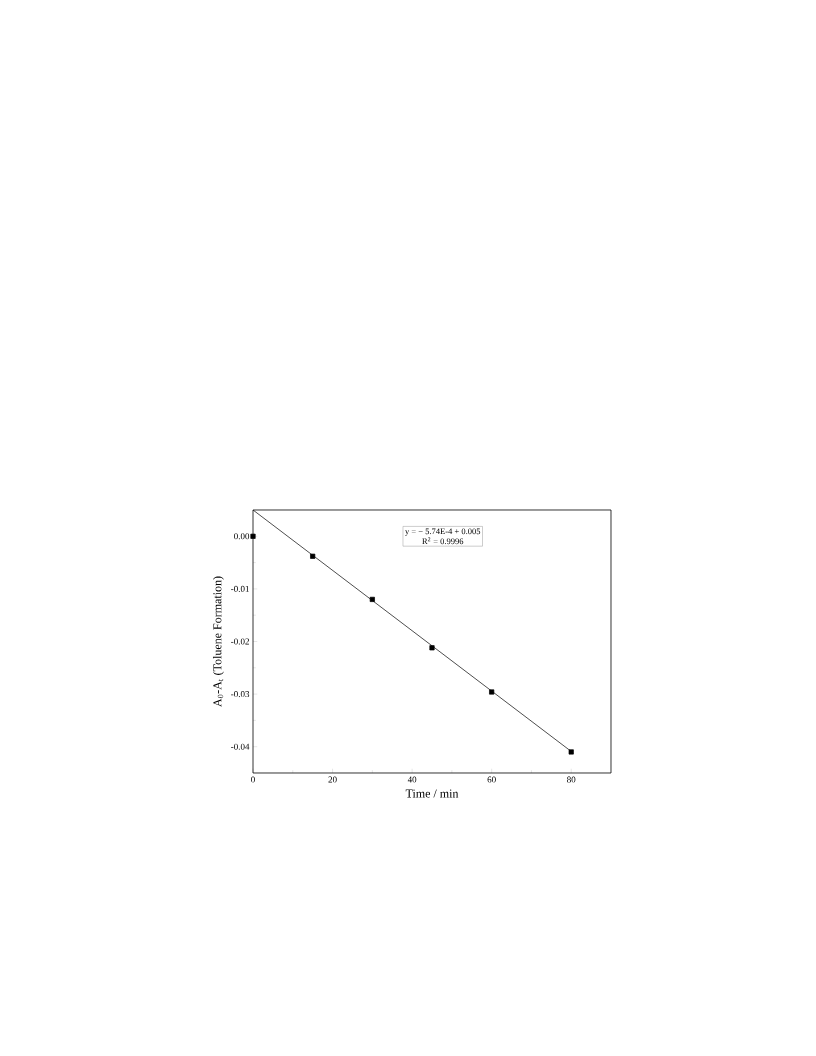 This screenshot has height=1056, width=816. What do you see at coordinates (571, 779) in the screenshot?
I see `x-tick-label: 80` at bounding box center [571, 779].